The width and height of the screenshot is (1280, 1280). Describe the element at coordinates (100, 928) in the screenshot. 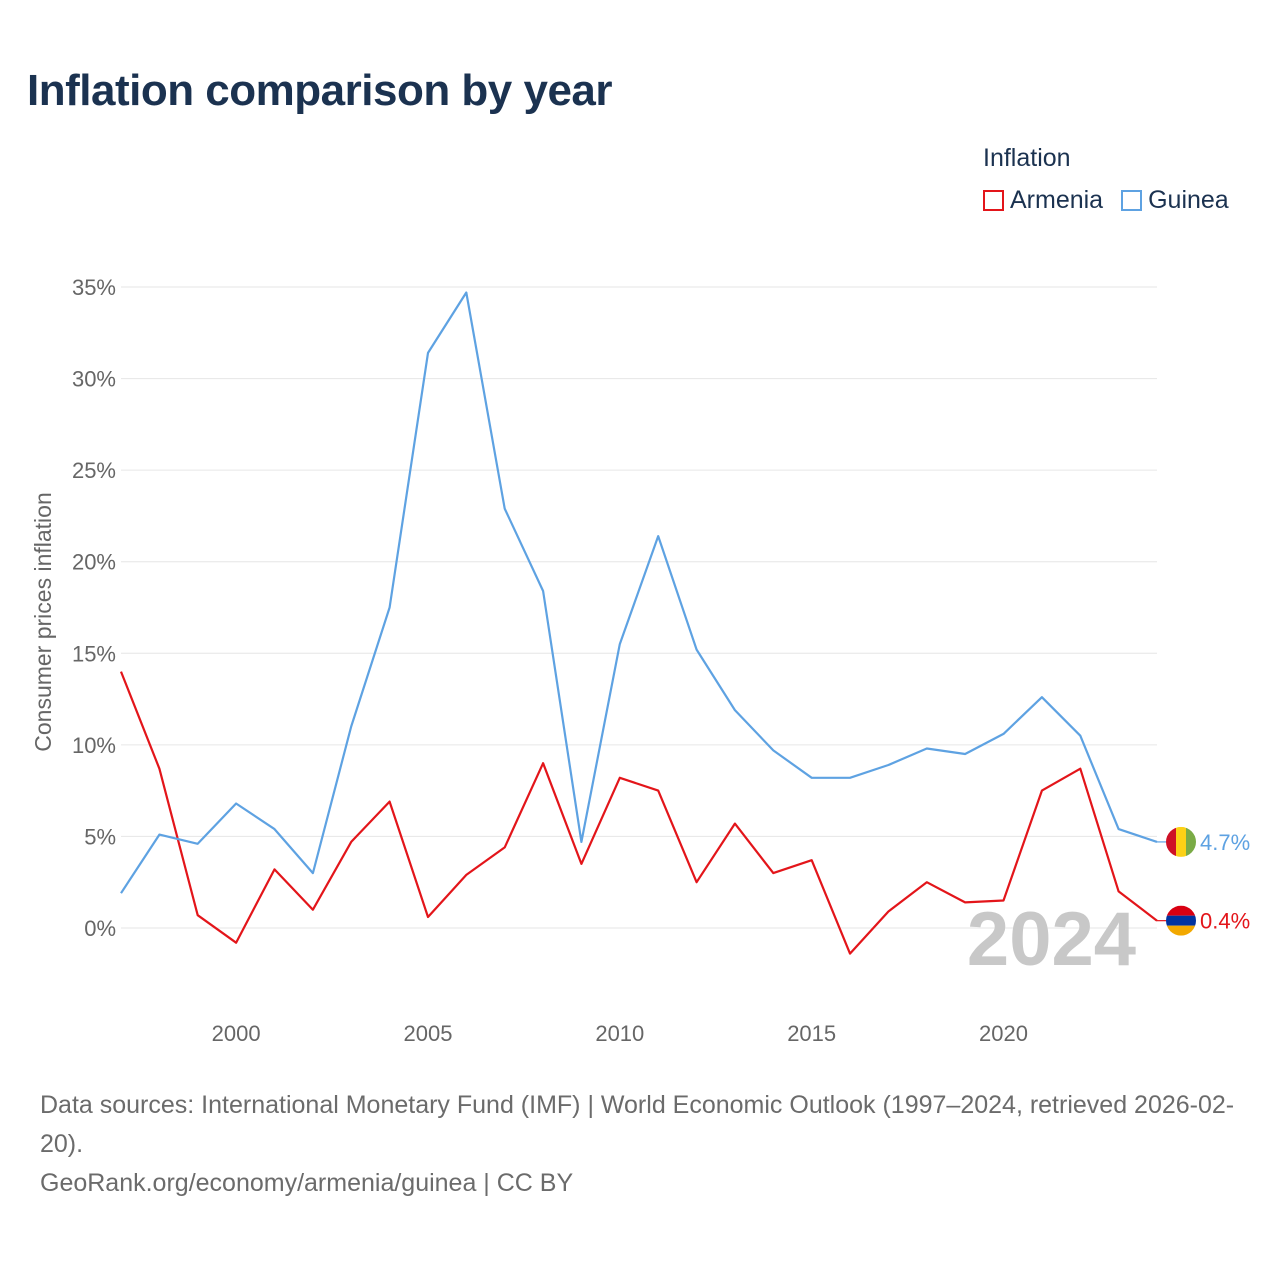

I see `y-tick-label: 0%` at that location.